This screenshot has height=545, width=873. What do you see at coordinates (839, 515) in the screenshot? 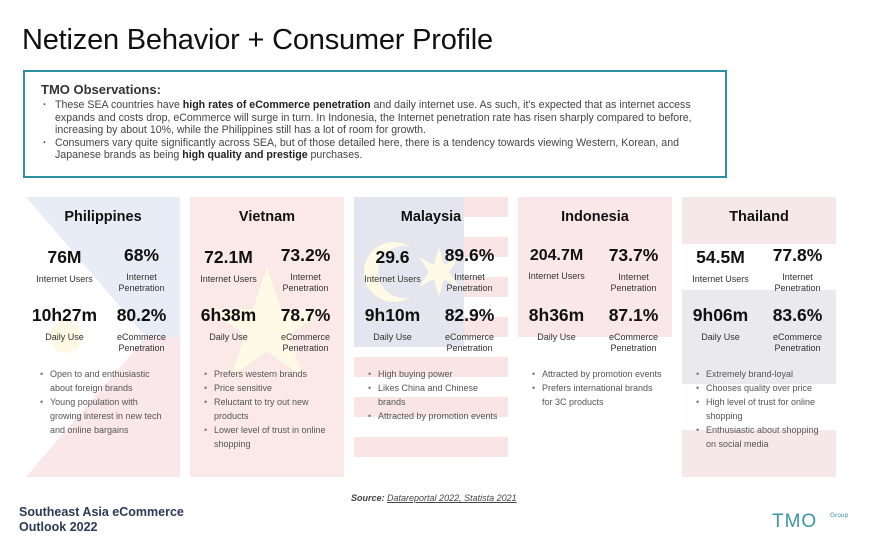
I see `logo-suffix: Group` at bounding box center [839, 515].